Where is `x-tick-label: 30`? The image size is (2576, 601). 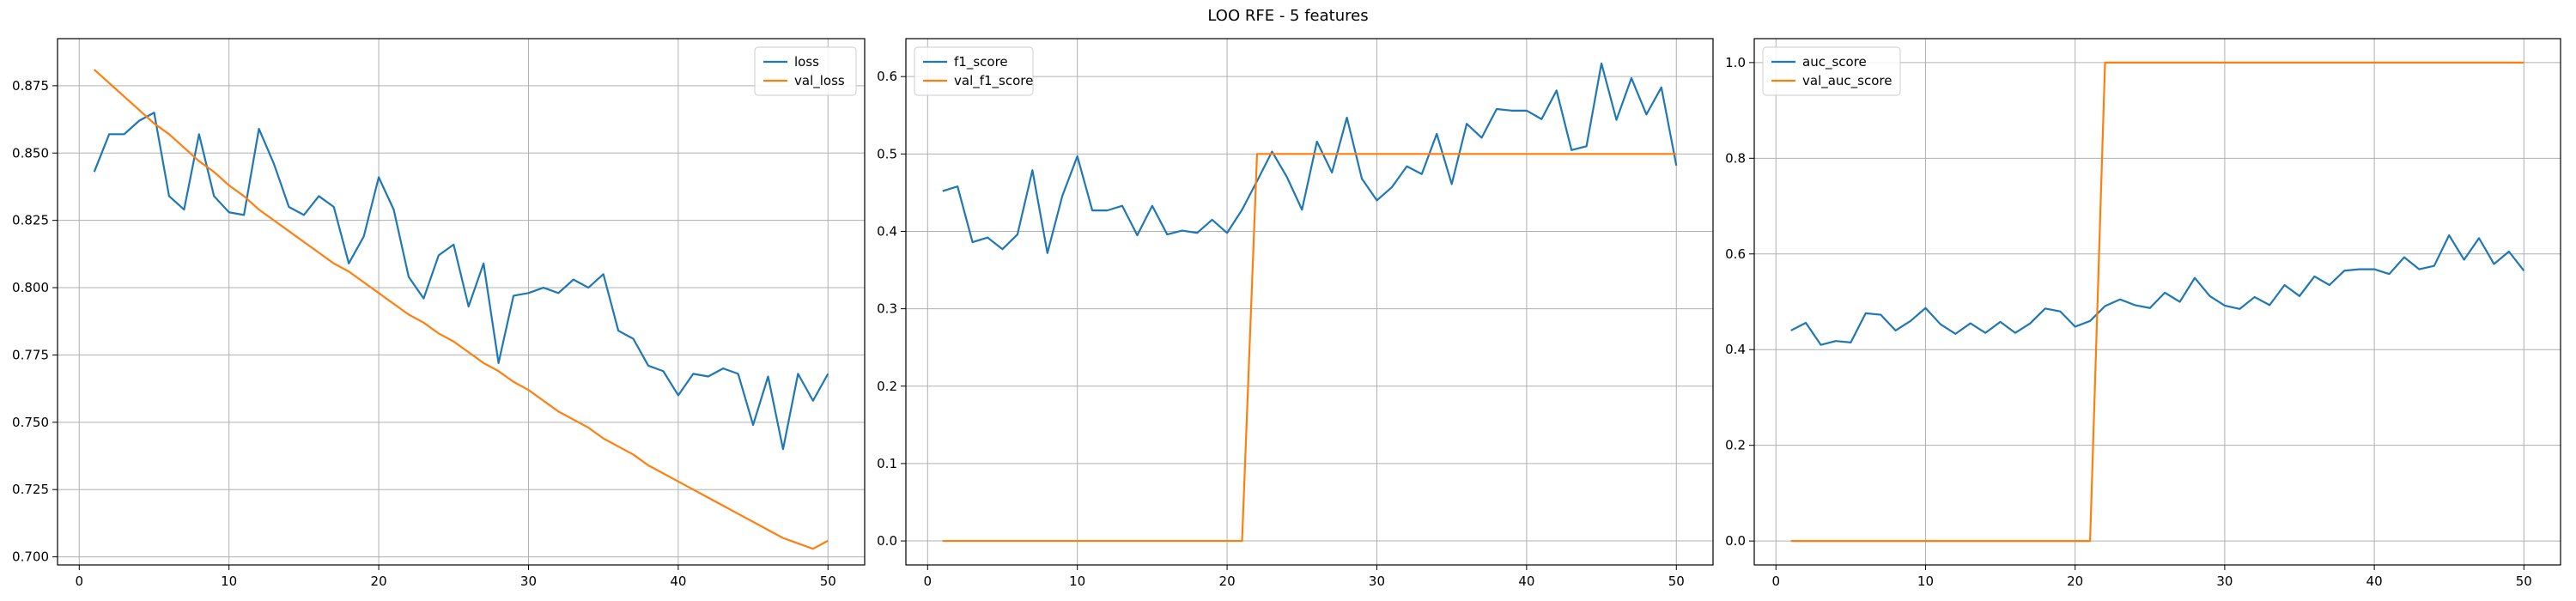
x-tick-label: 30 is located at coordinates (1377, 581).